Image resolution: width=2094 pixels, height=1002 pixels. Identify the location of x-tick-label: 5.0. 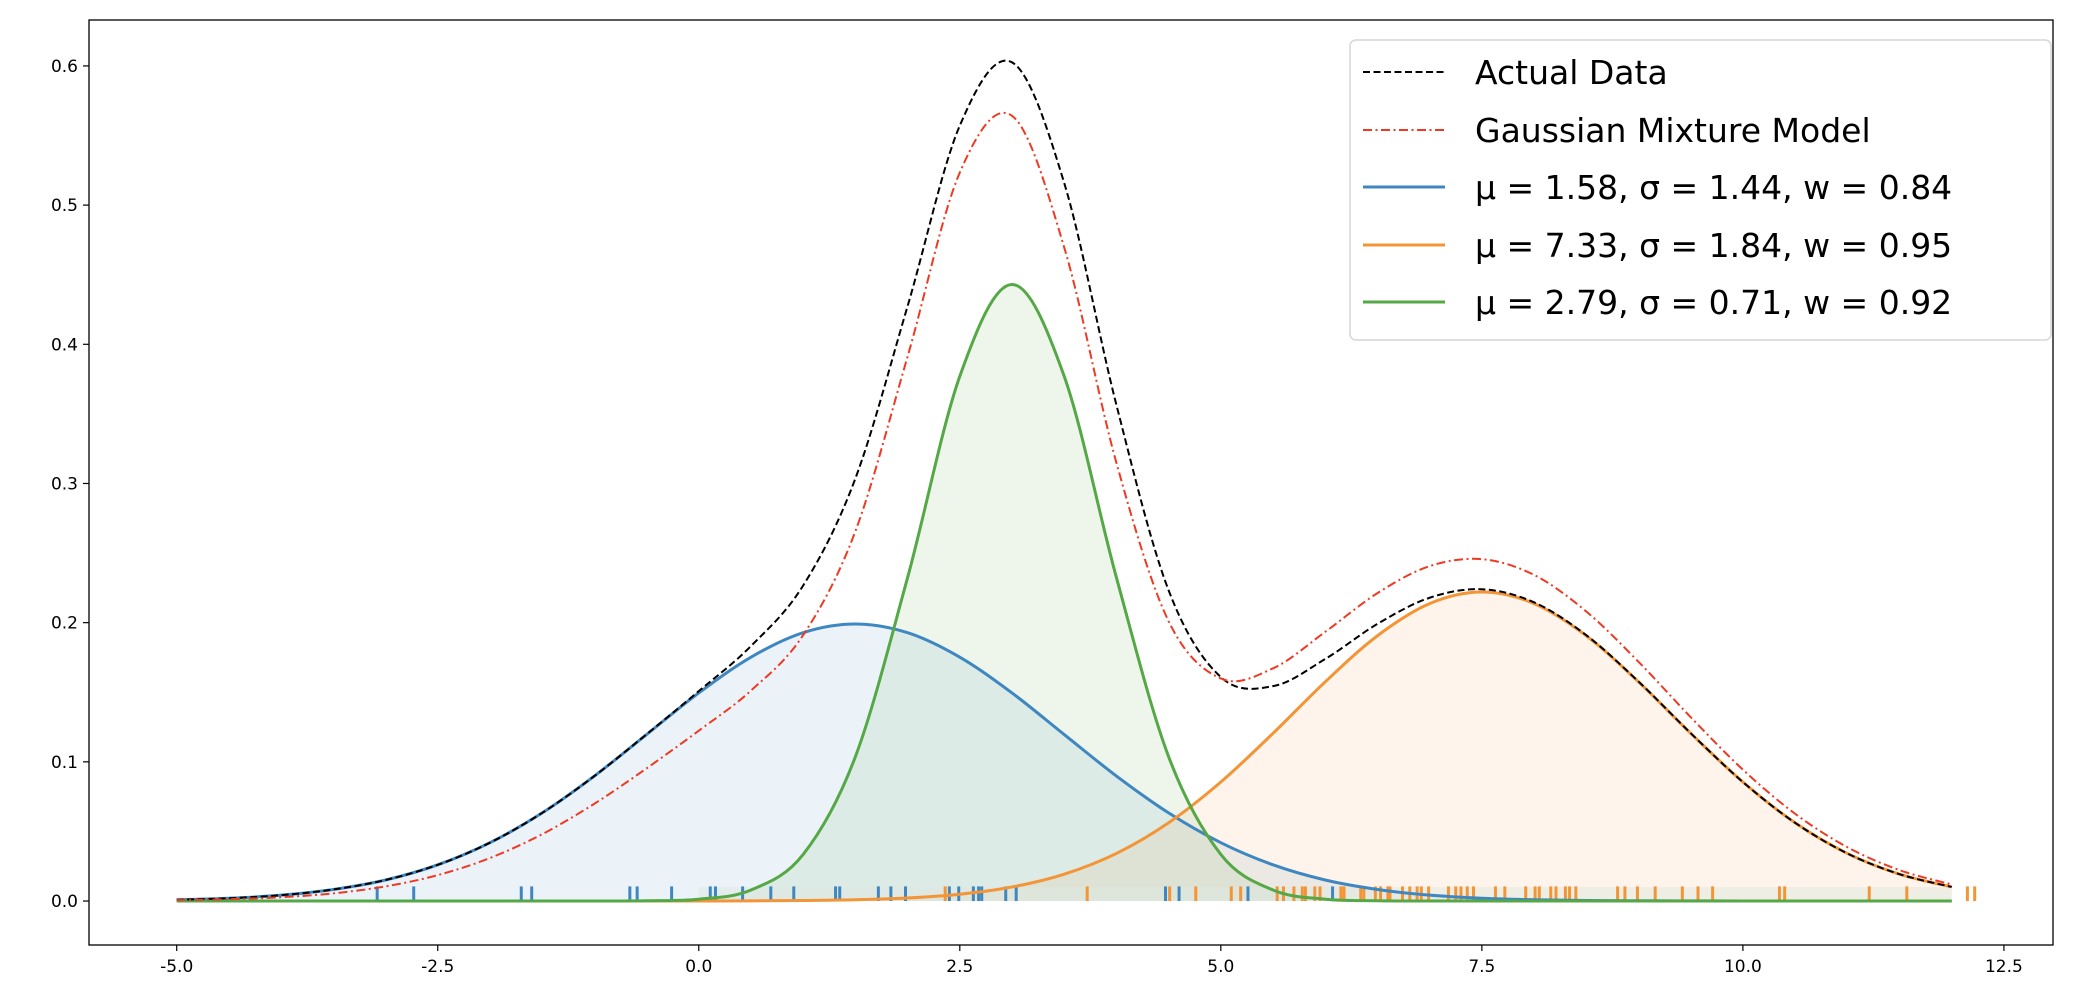
(1220, 967).